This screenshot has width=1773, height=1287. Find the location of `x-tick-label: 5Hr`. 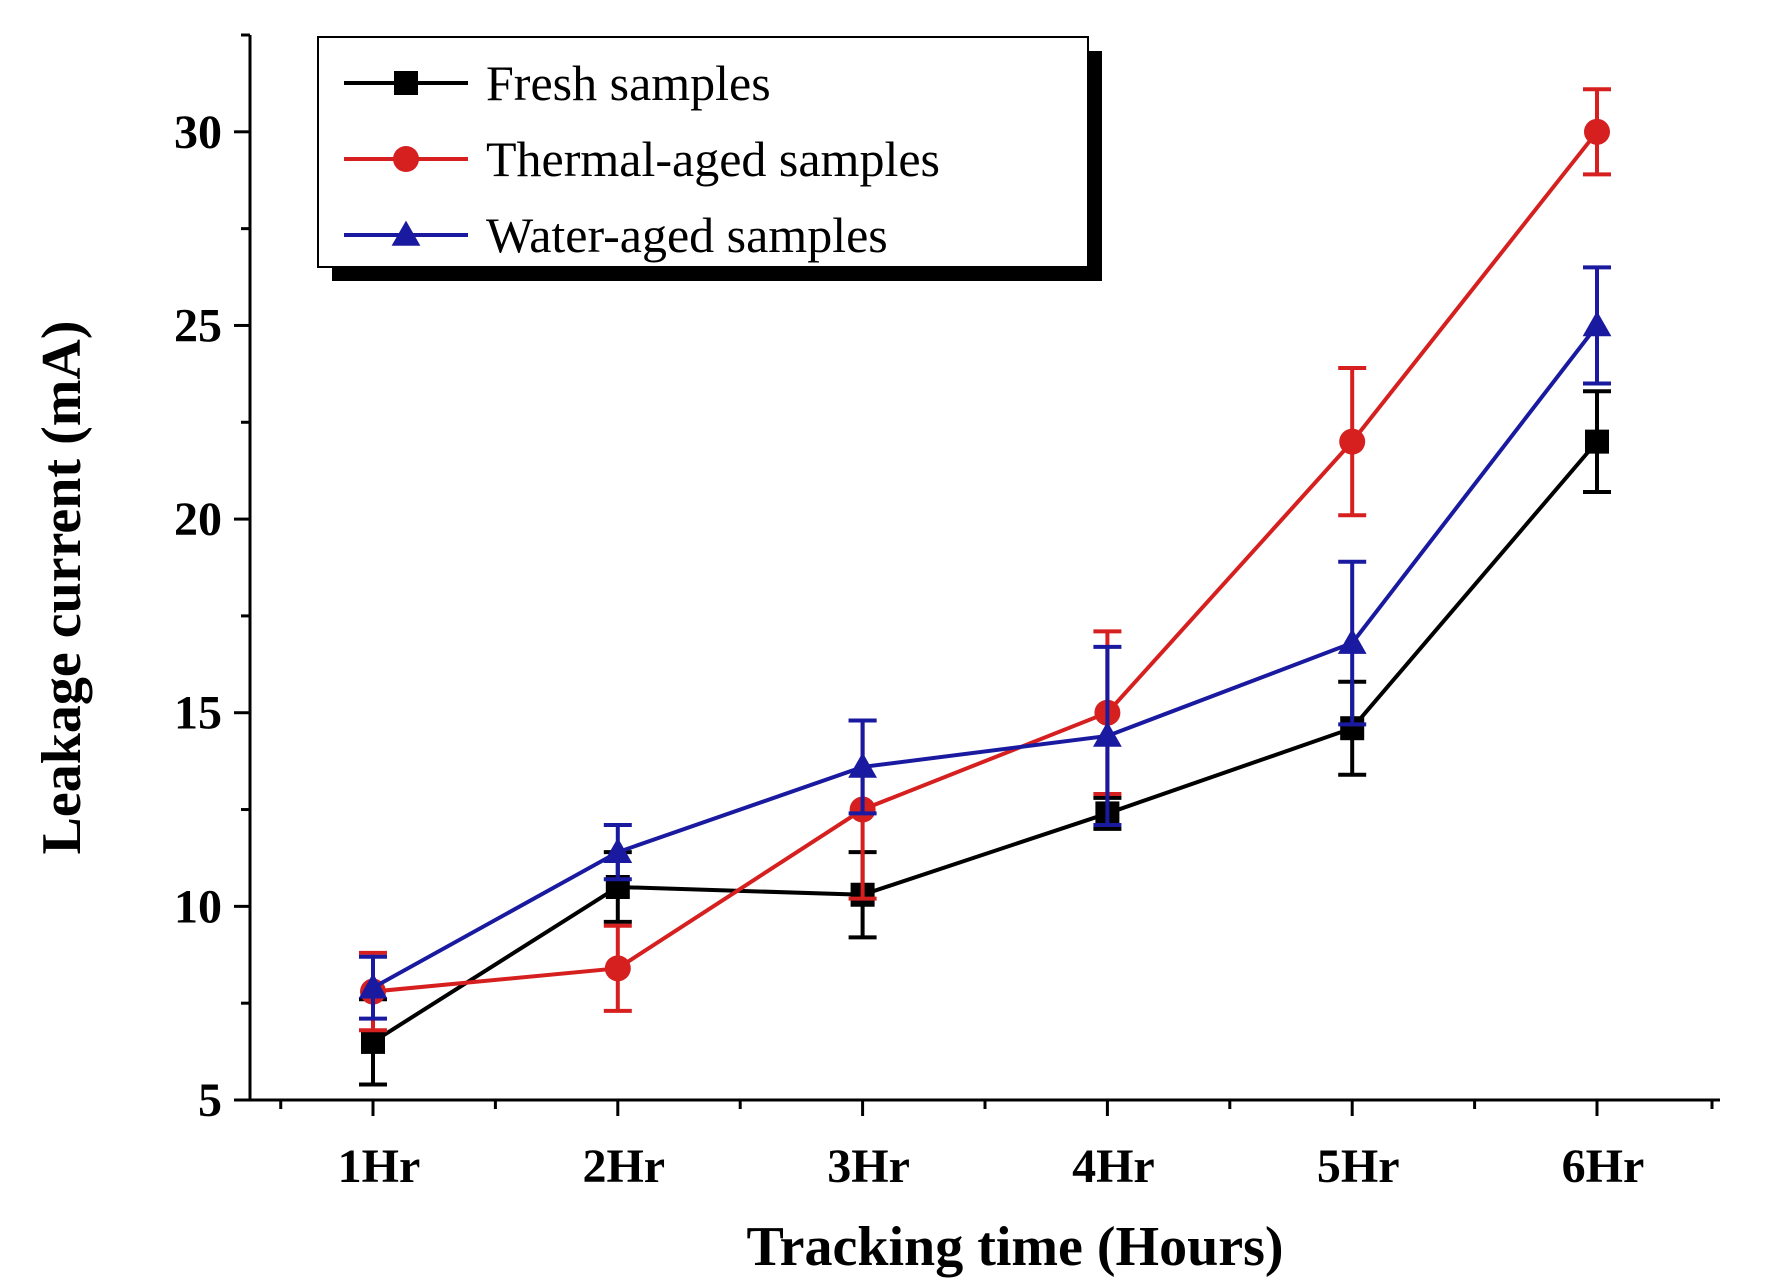

x-tick-label: 5Hr is located at coordinates (1358, 1166).